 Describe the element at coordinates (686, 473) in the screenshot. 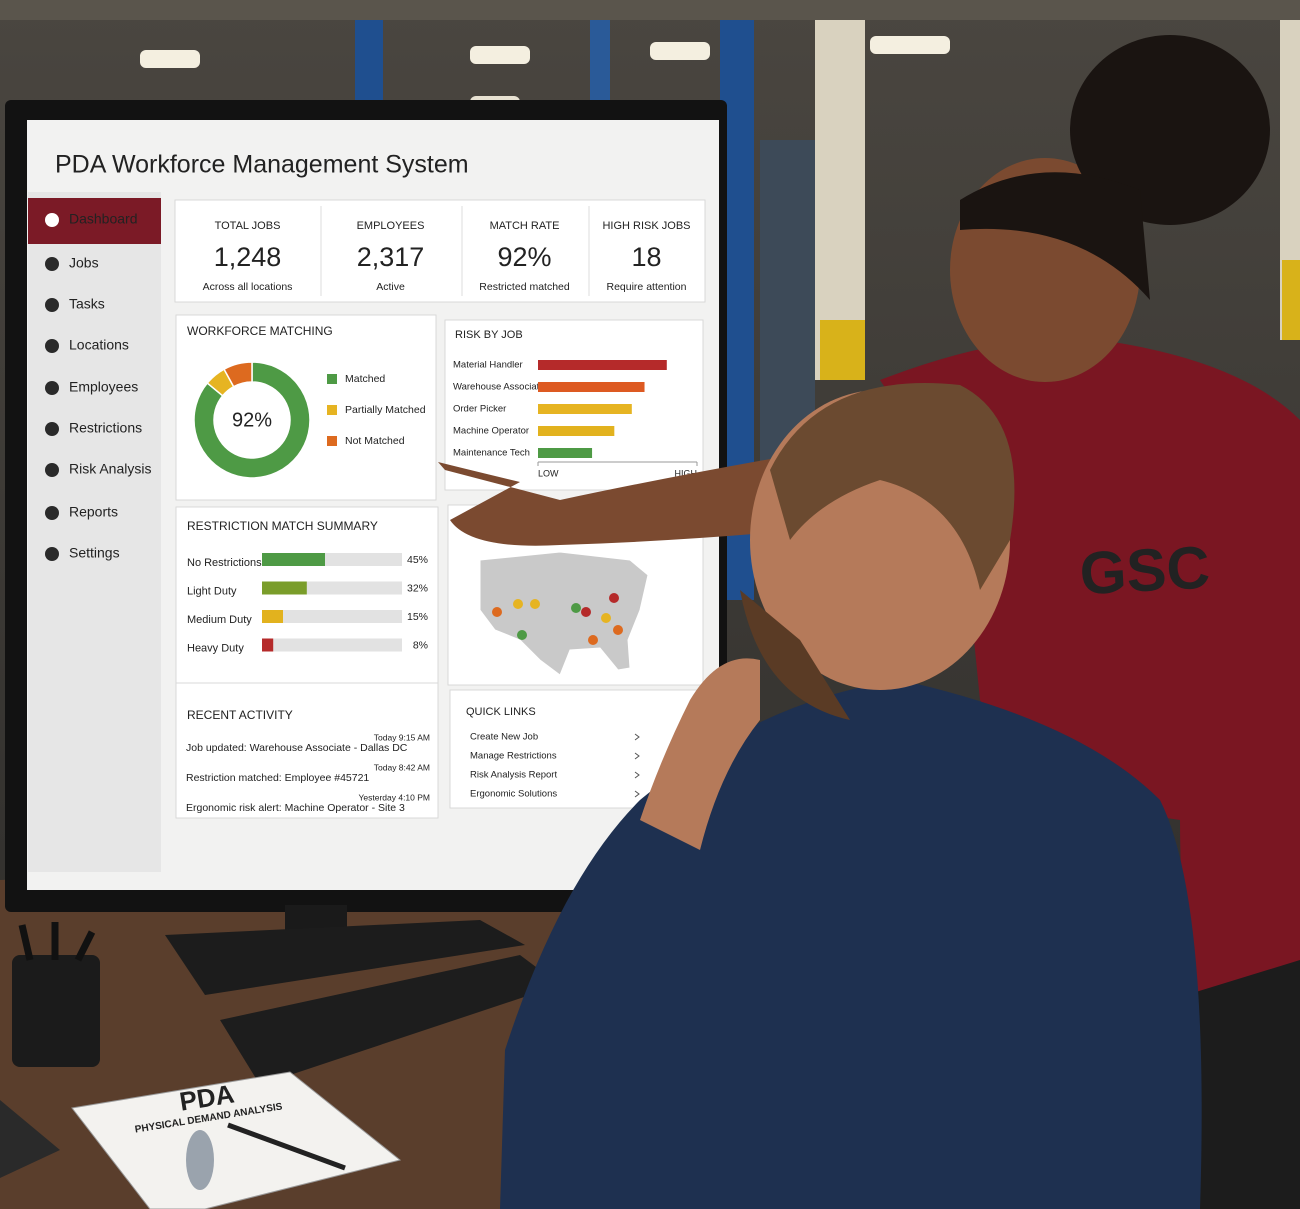

I see `x-tick-label: HIGH` at that location.